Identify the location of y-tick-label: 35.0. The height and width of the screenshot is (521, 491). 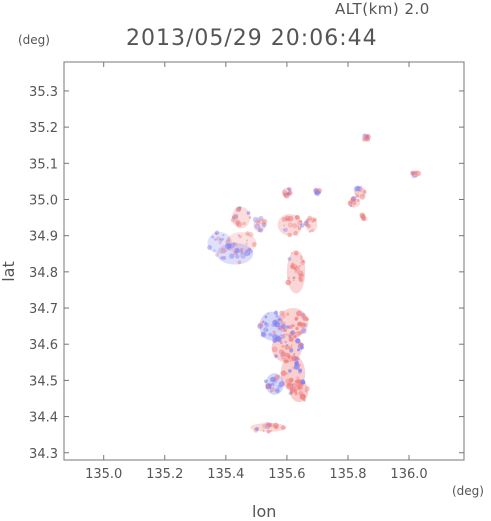
(43, 200).